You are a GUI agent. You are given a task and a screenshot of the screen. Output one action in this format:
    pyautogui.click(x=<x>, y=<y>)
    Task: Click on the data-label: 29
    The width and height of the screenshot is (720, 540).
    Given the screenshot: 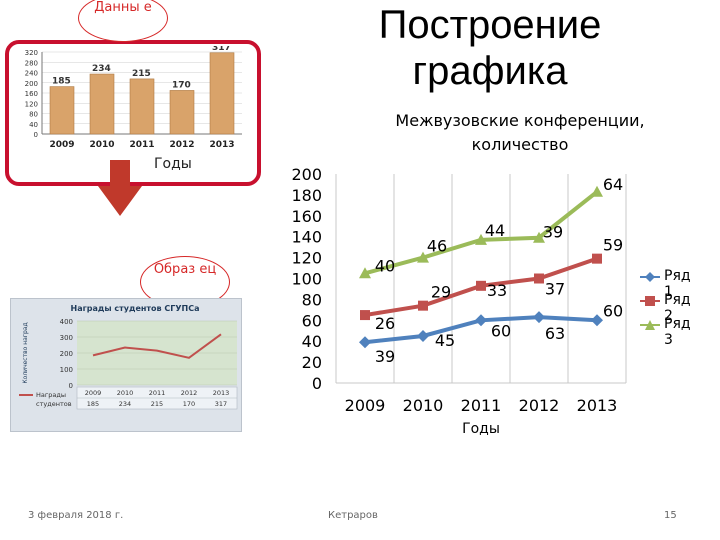 What is the action you would take?
    pyautogui.click(x=441, y=292)
    